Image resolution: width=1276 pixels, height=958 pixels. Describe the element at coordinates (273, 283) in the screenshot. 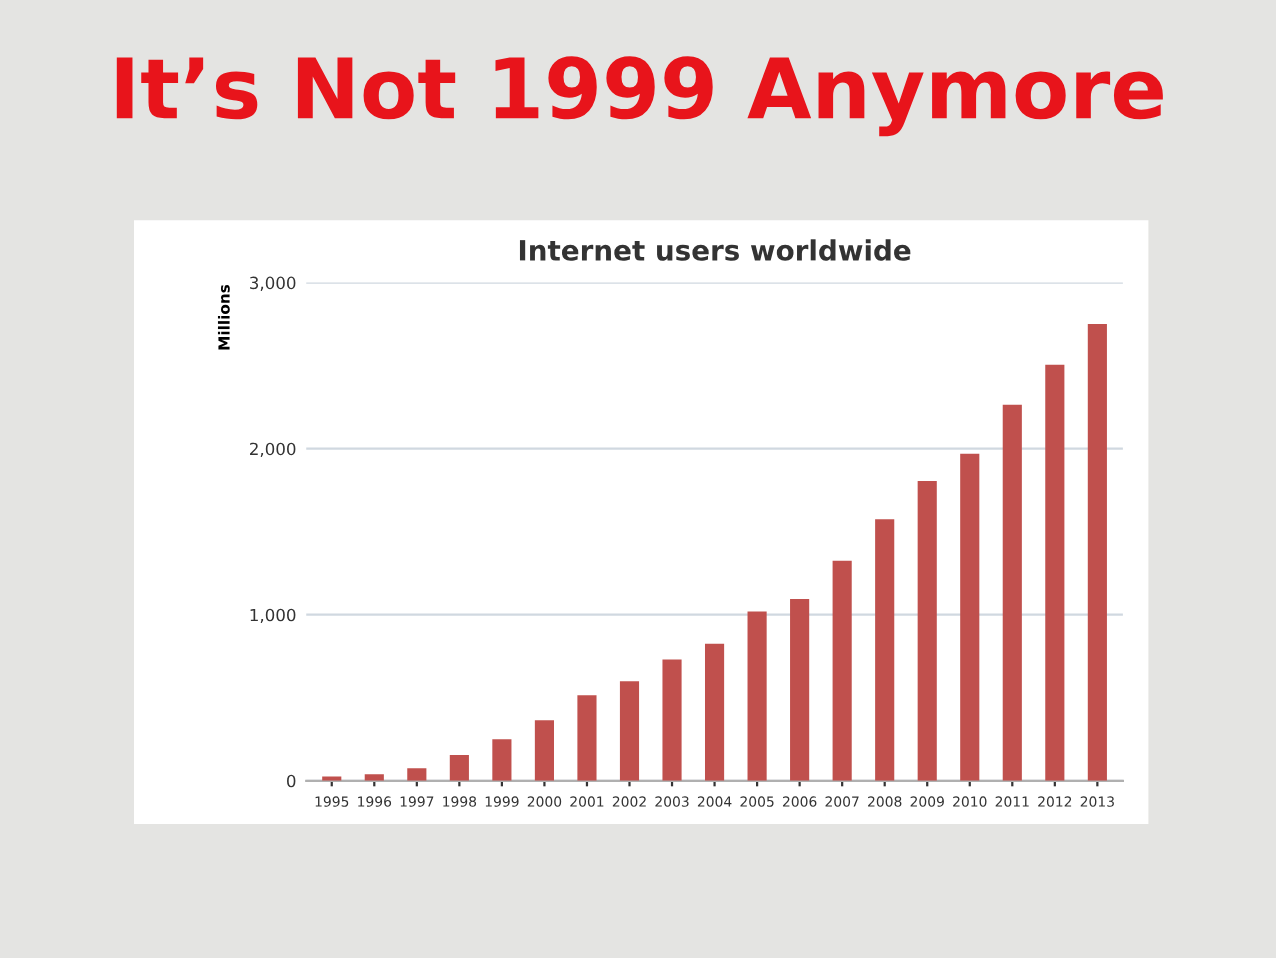

I see `y-tick-label: 3,000` at that location.